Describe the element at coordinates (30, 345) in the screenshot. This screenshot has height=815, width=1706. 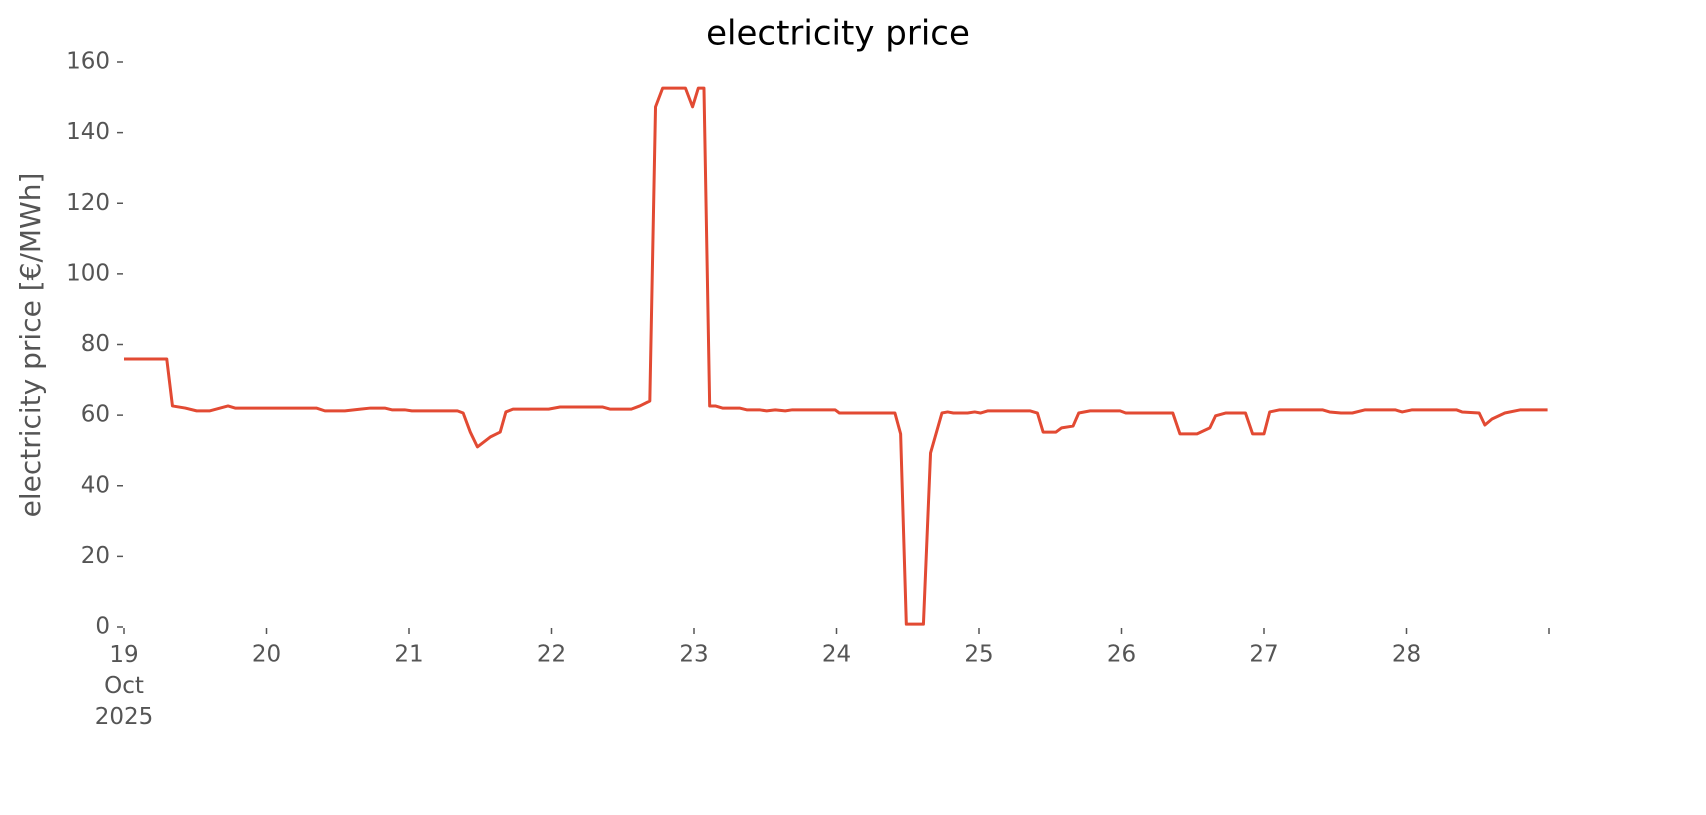
I see `y-axis-label: electricity price [€/MWh]` at that location.